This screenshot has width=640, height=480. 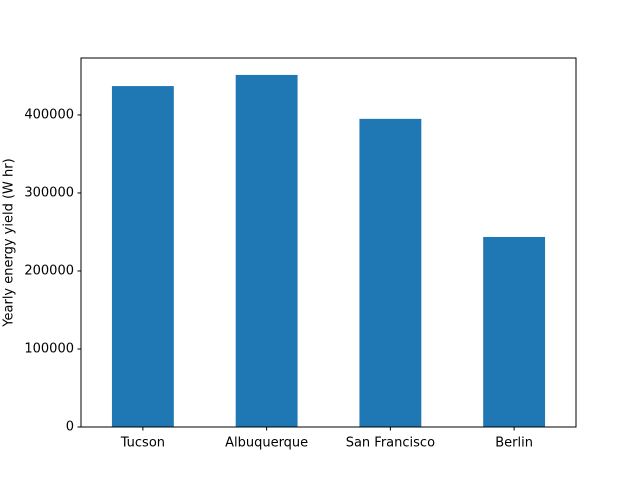 What do you see at coordinates (390, 443) in the screenshot?
I see `x-tick-label: San Francisco` at bounding box center [390, 443].